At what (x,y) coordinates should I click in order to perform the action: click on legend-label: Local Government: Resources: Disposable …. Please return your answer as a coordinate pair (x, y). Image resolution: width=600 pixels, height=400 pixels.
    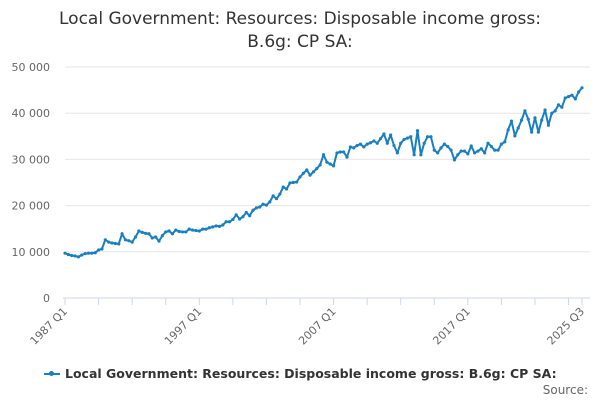
    Looking at the image, I should click on (311, 373).